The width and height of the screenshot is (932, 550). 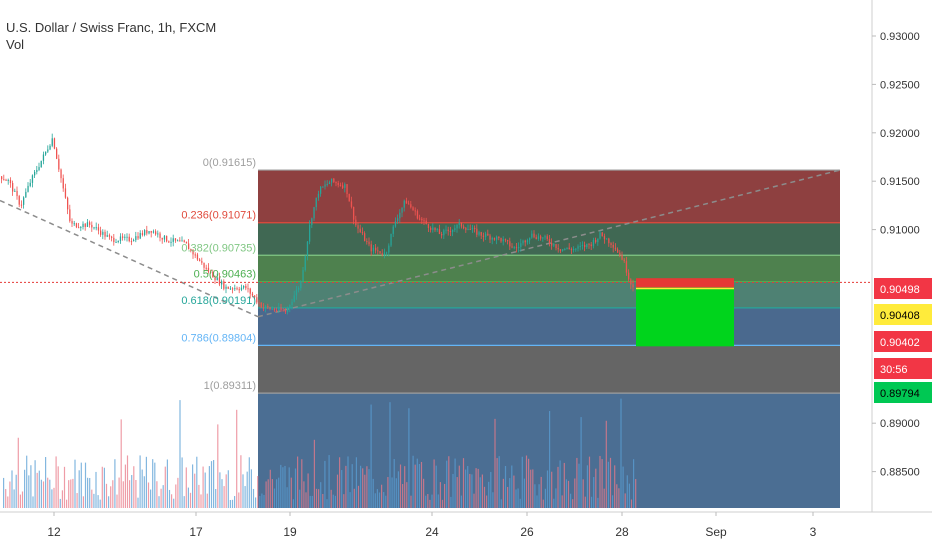 I want to click on price-label: 0.90402, so click(x=900, y=343).